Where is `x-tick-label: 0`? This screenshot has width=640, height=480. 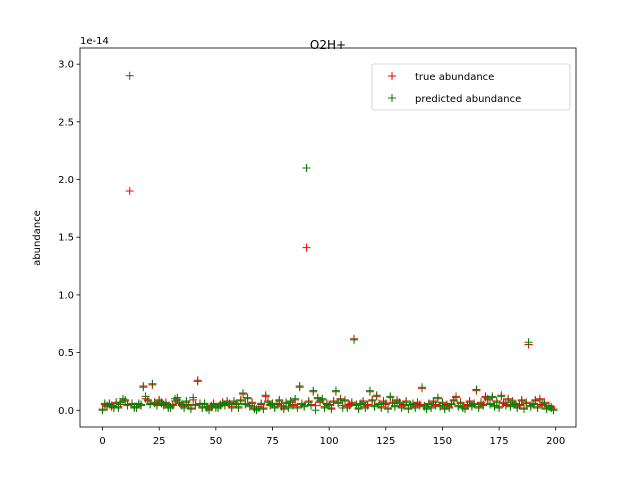 x-tick-label: 0 is located at coordinates (102, 441).